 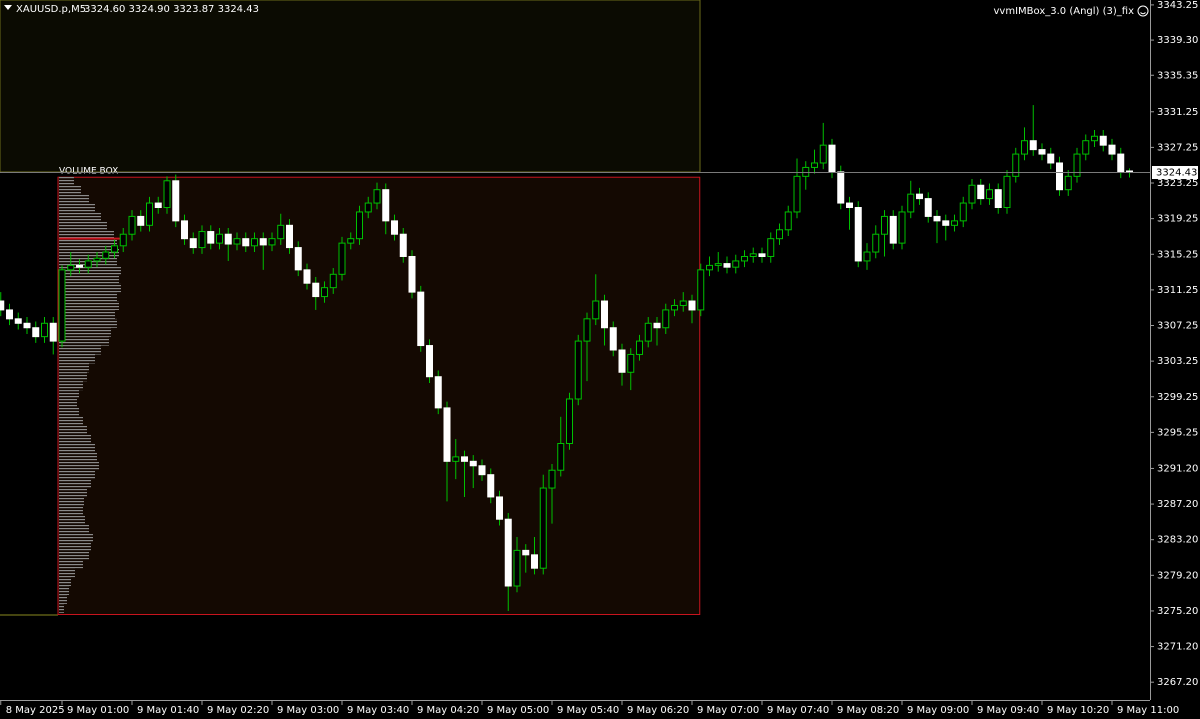 What do you see at coordinates (1177, 575) in the screenshot?
I see `y-tick-label: 3279.20` at bounding box center [1177, 575].